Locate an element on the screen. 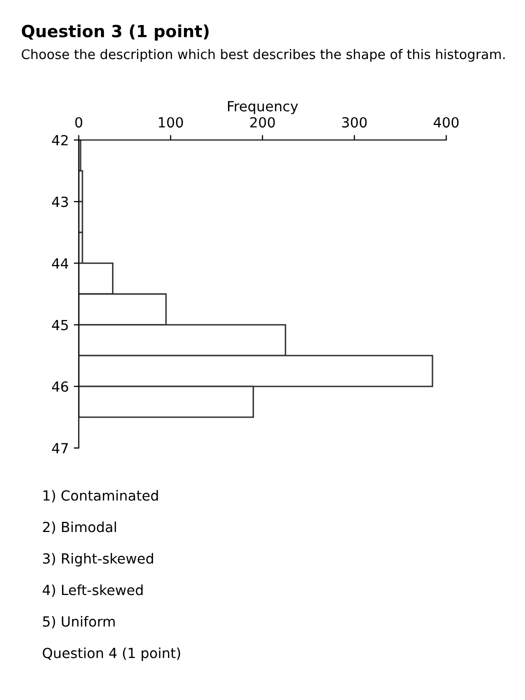  text: 3) Right-skewed is located at coordinates (98, 559).